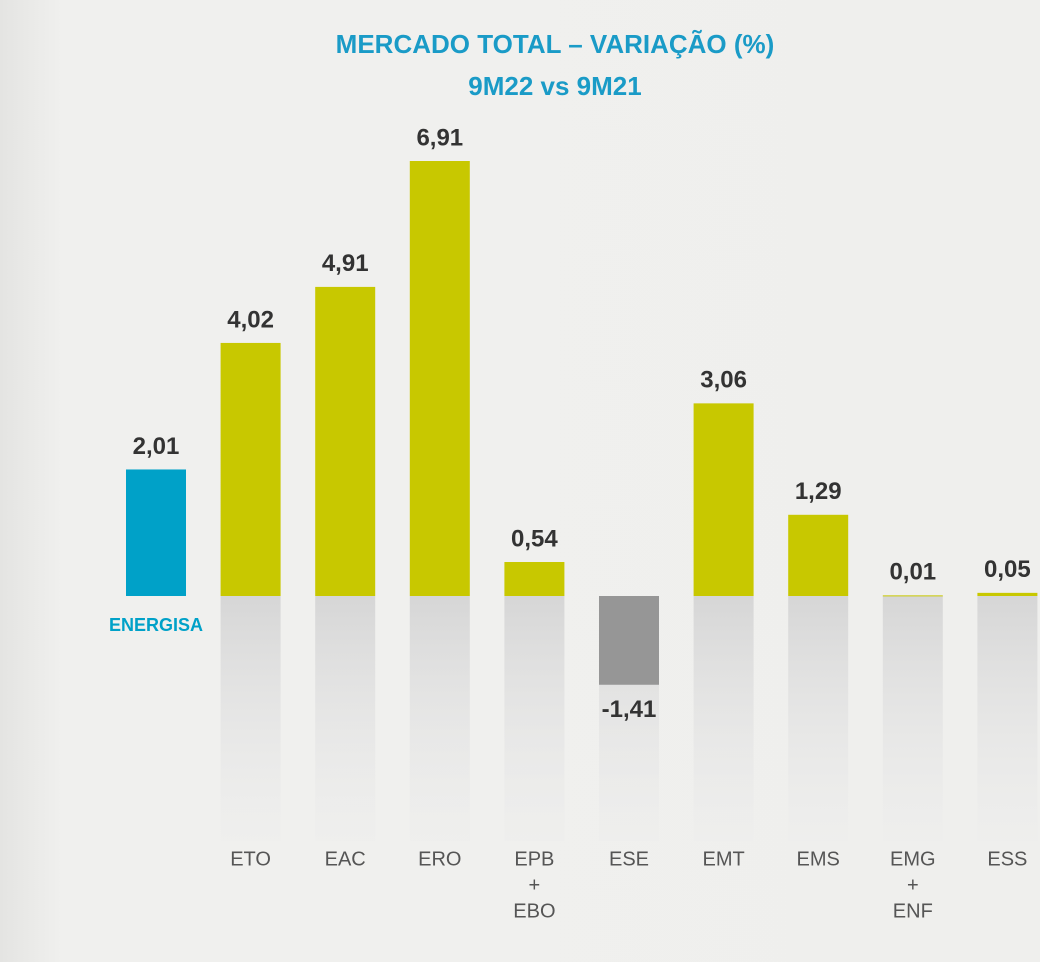 This screenshot has width=1040, height=962. What do you see at coordinates (534, 538) in the screenshot?
I see `data-label: 0,54` at bounding box center [534, 538].